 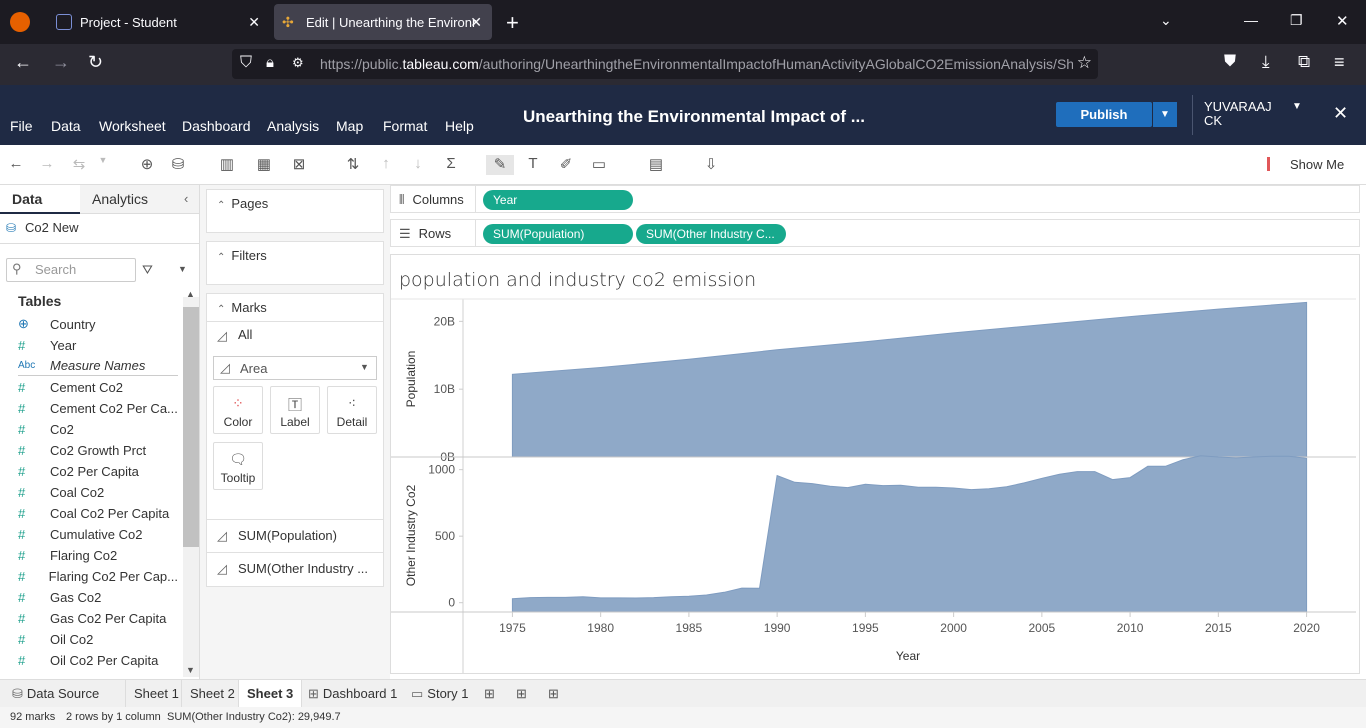 I want to click on mark-type-select: ◿ Area ▼, so click(x=295, y=368).